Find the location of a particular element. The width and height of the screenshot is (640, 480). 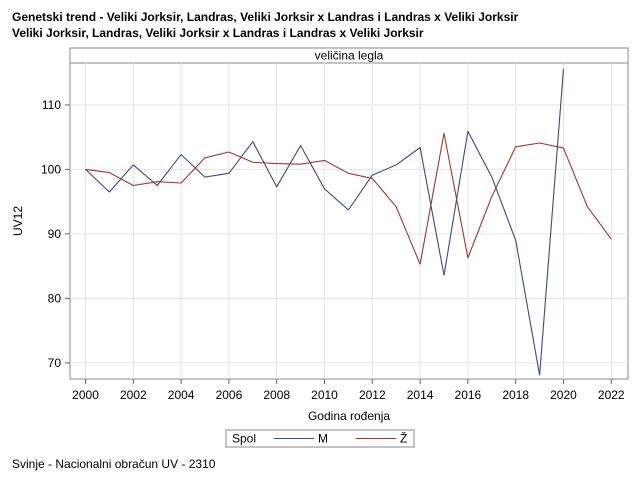

footnote: Svinje - Nacionalni obračun UV - 2310 is located at coordinates (114, 464).